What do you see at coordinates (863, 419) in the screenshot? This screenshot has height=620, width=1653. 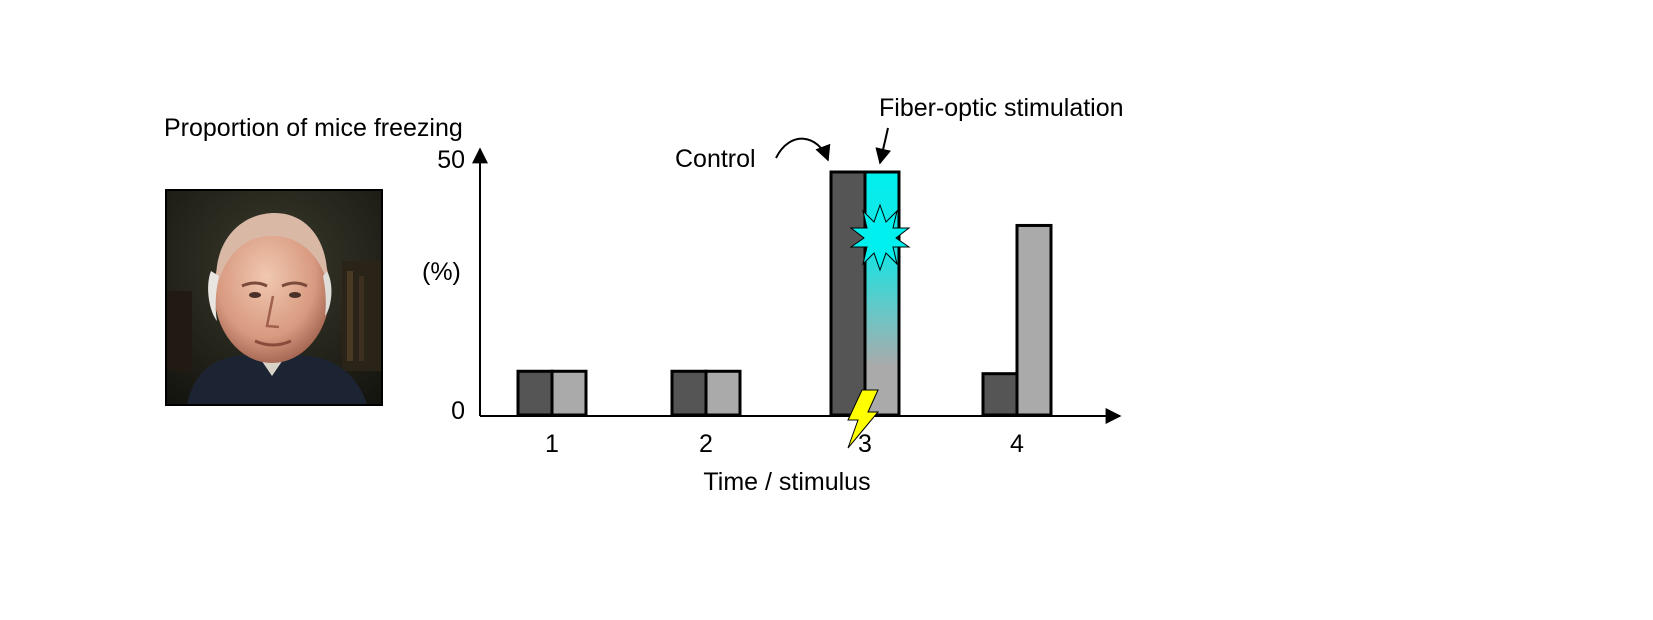 I see `lightning-icon` at bounding box center [863, 419].